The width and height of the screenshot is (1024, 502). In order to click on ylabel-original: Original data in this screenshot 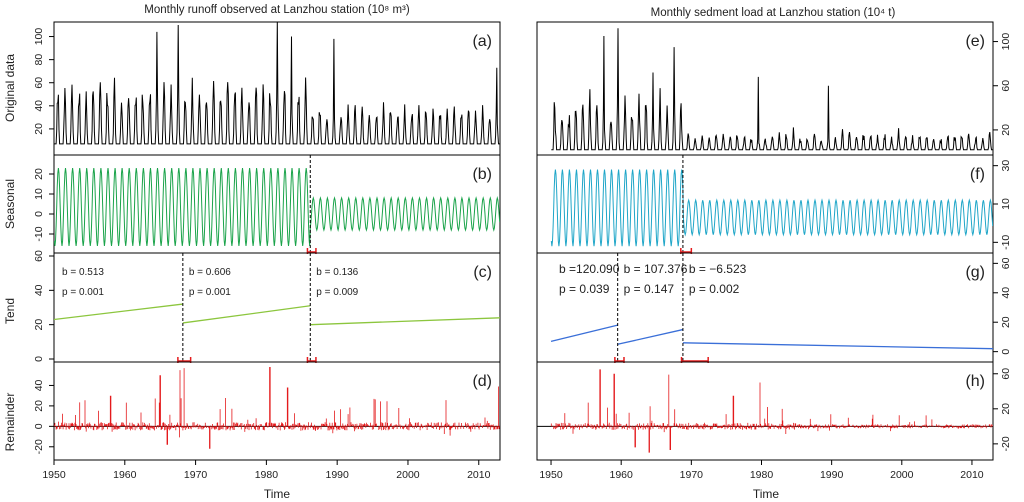, I will do `click(10, 88)`.